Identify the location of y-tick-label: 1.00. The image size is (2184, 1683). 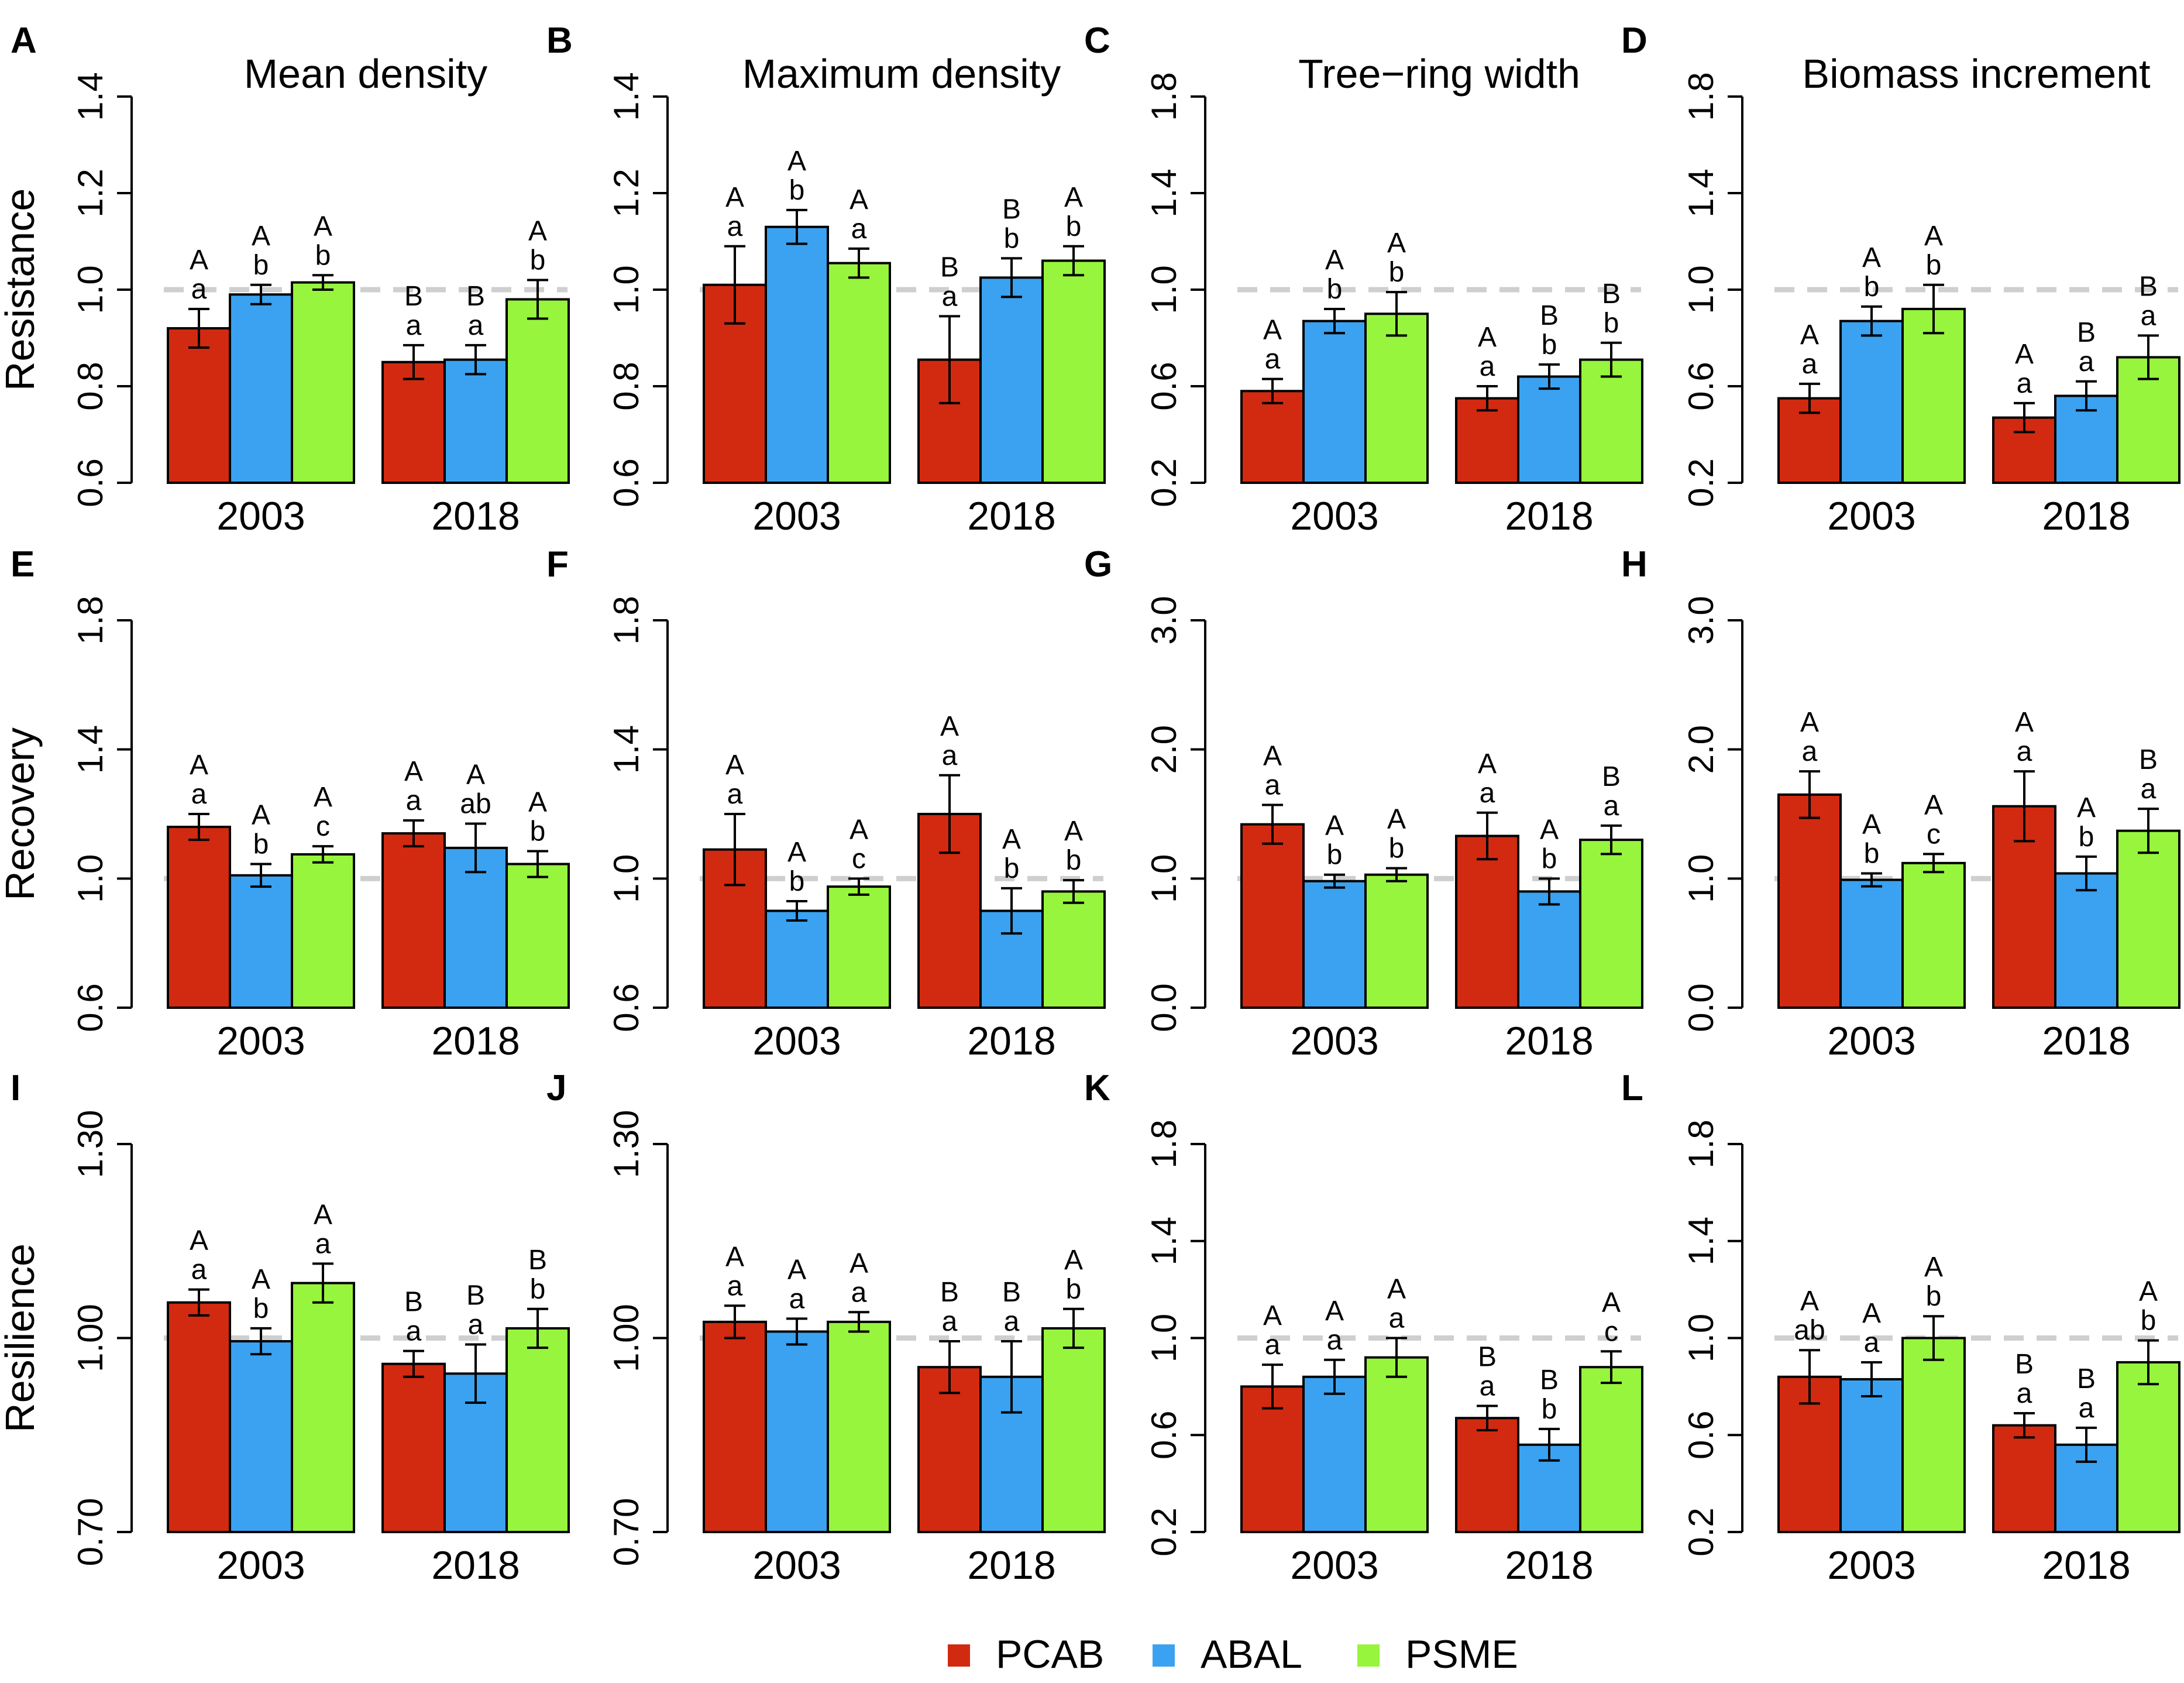
(626, 1338).